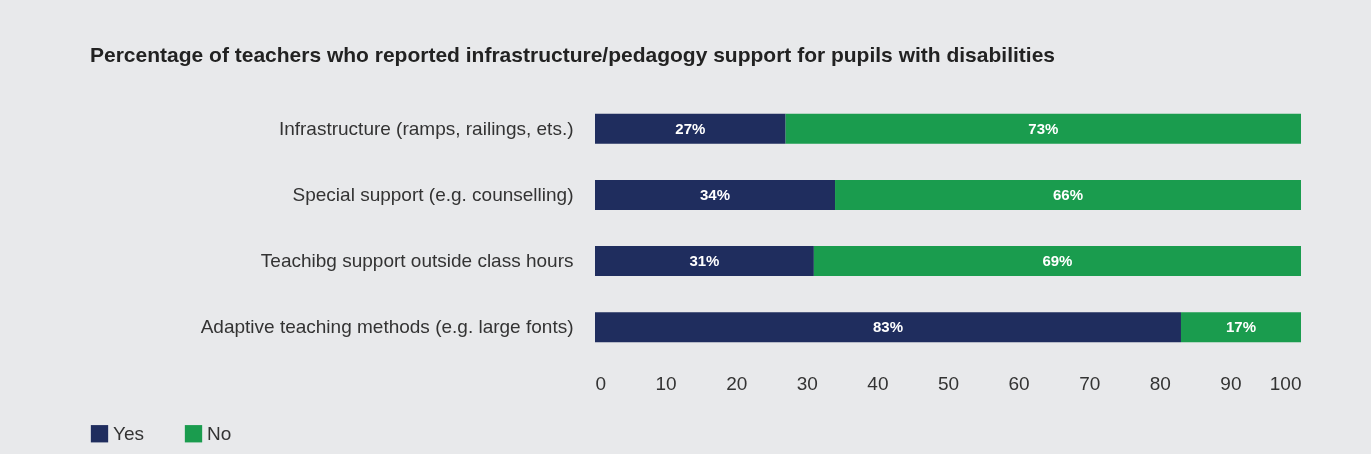 The height and width of the screenshot is (468, 1371). I want to click on x-tick-label: 90, so click(1231, 383).